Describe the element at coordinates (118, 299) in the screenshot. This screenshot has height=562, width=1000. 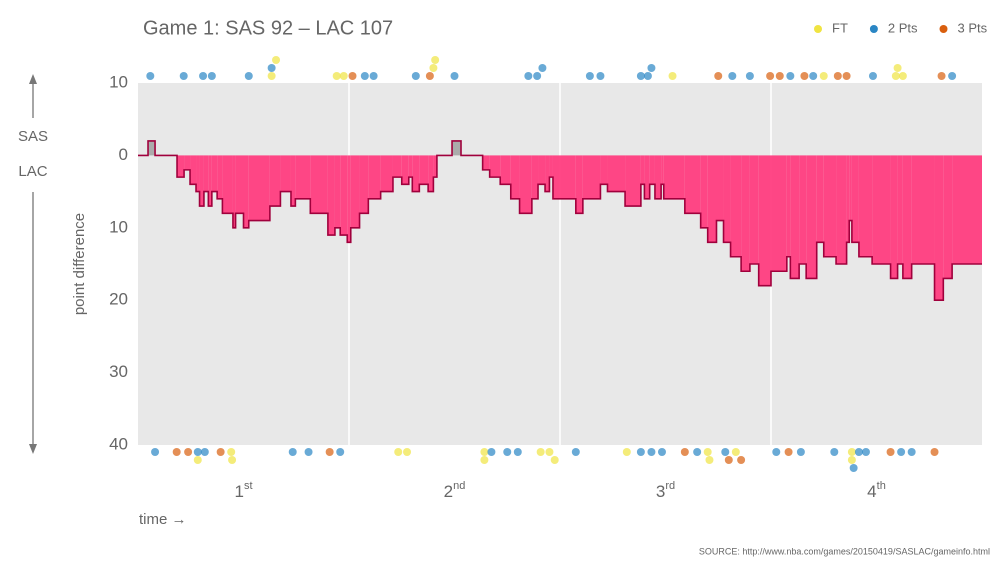
I see `y-tick-label: 20` at that location.